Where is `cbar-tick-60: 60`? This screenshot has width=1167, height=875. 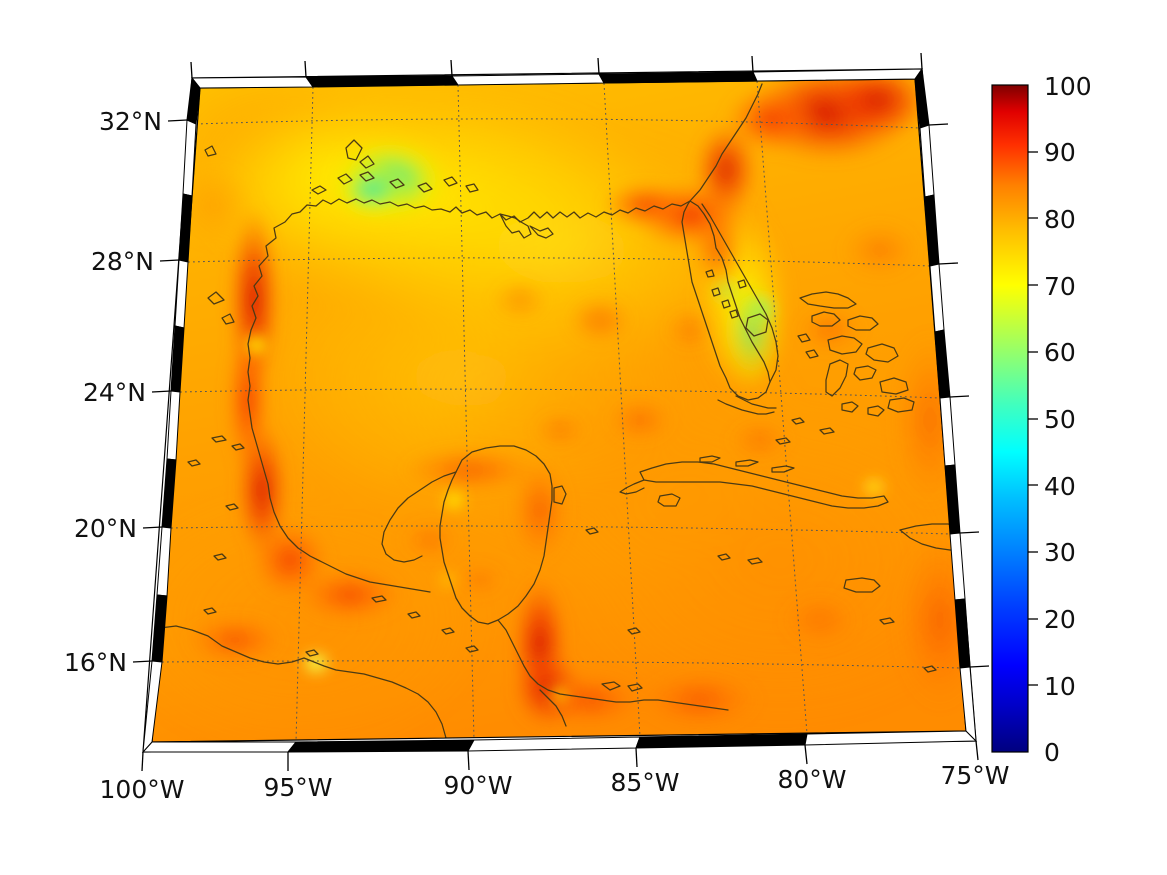
cbar-tick-60: 60 is located at coordinates (1060, 352).